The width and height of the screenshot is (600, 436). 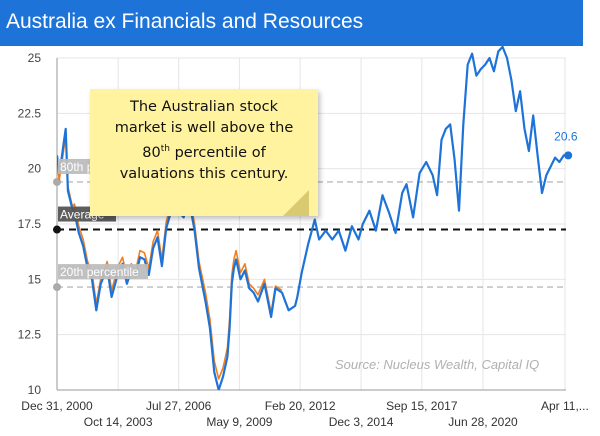 I want to click on y-tick-label: 12.5, so click(x=30, y=335).